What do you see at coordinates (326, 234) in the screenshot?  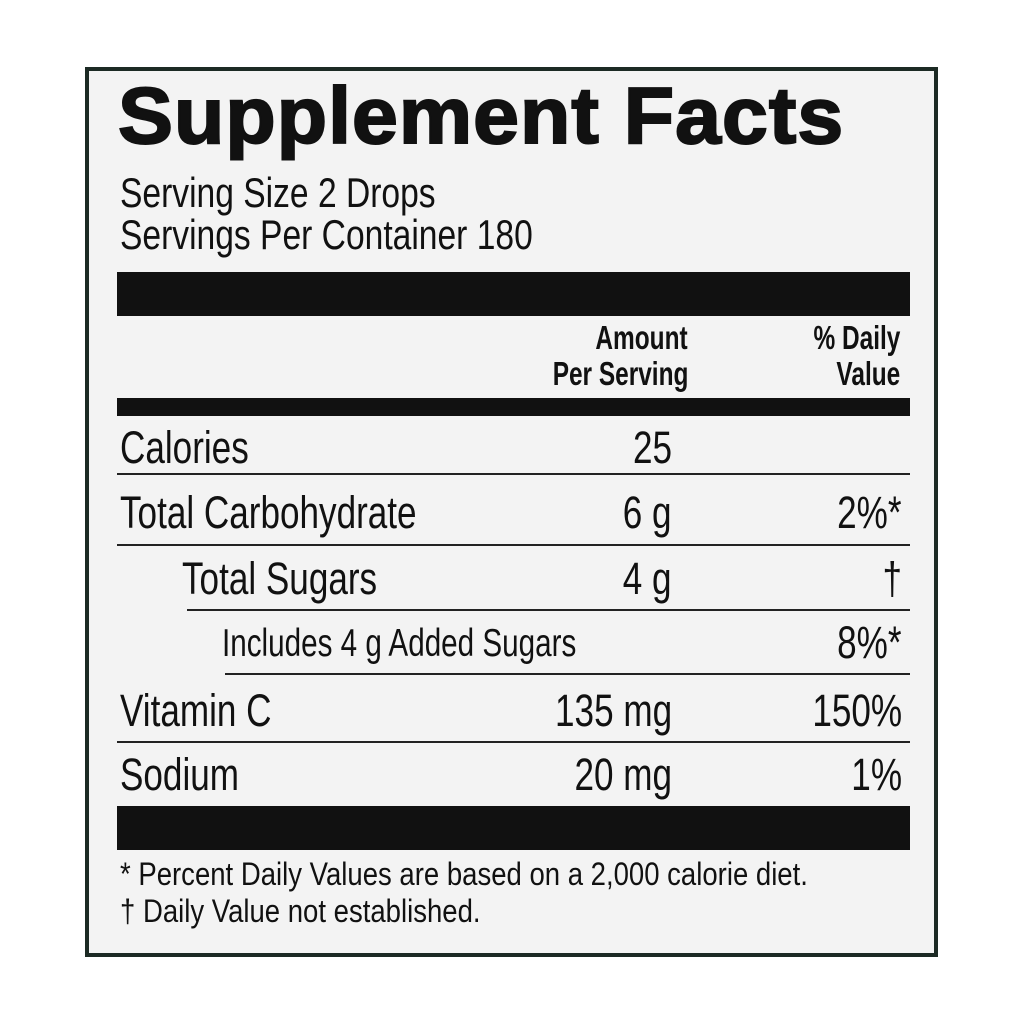 I see `servings-per-container: Servings Per Container 180` at bounding box center [326, 234].